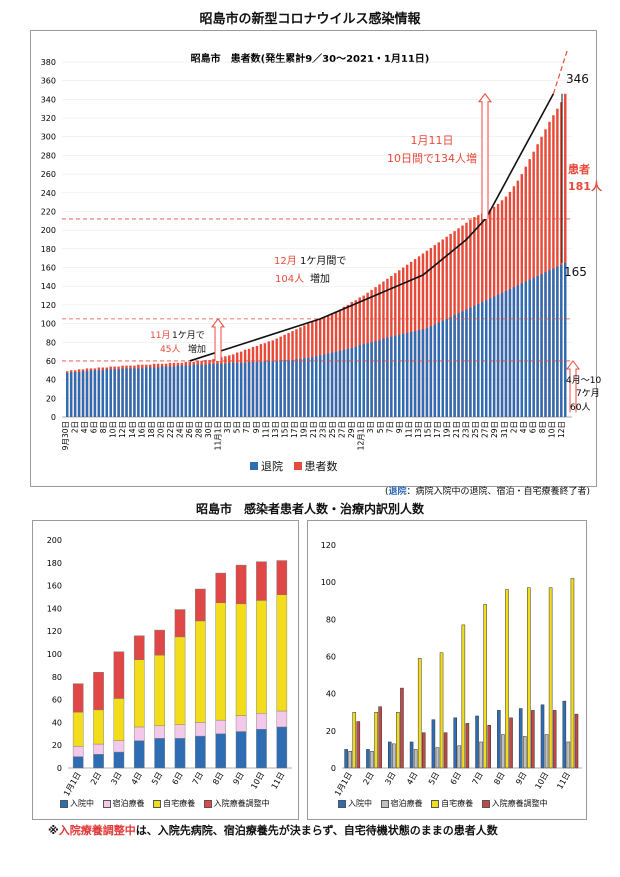  What do you see at coordinates (389, 427) in the screenshot?
I see `x-tick-label: 7日` at bounding box center [389, 427].